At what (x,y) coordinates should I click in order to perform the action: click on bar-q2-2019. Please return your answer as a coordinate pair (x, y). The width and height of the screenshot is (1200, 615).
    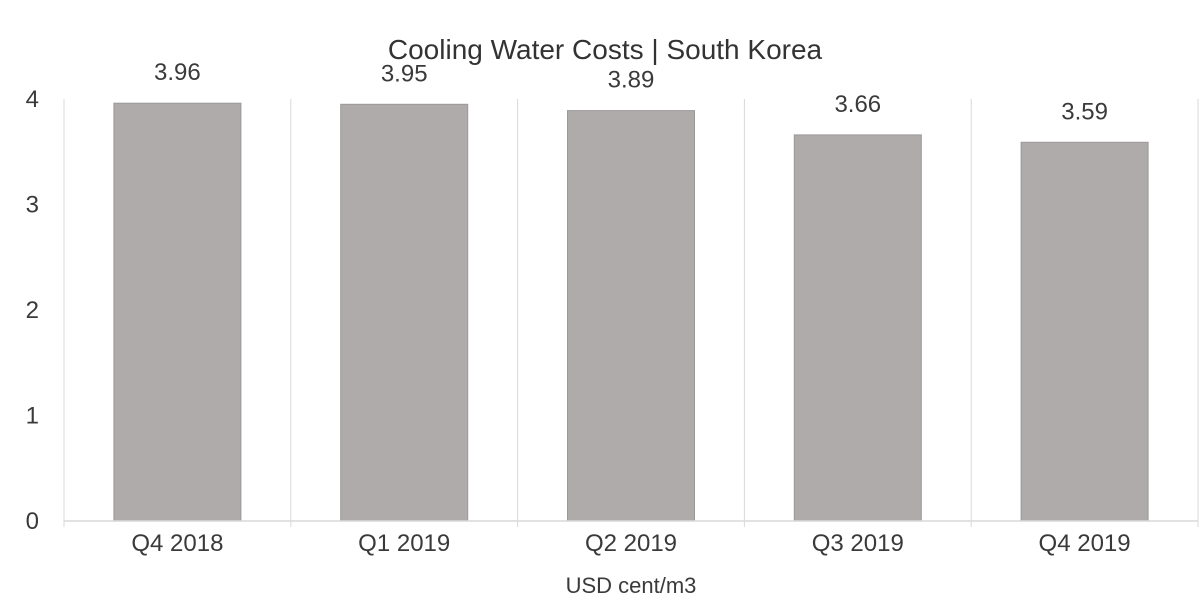
    Looking at the image, I should click on (631, 316).